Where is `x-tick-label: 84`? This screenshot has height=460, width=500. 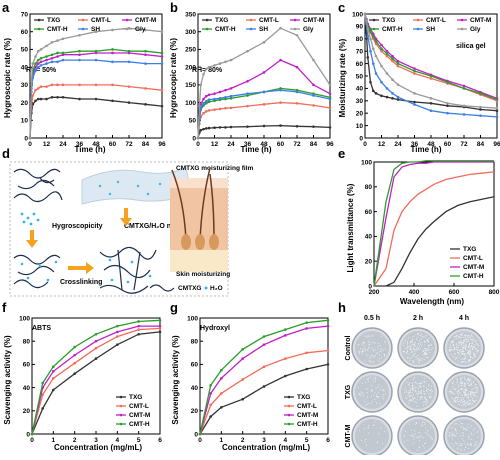
x-tick-label: 84 is located at coordinates (146, 144).